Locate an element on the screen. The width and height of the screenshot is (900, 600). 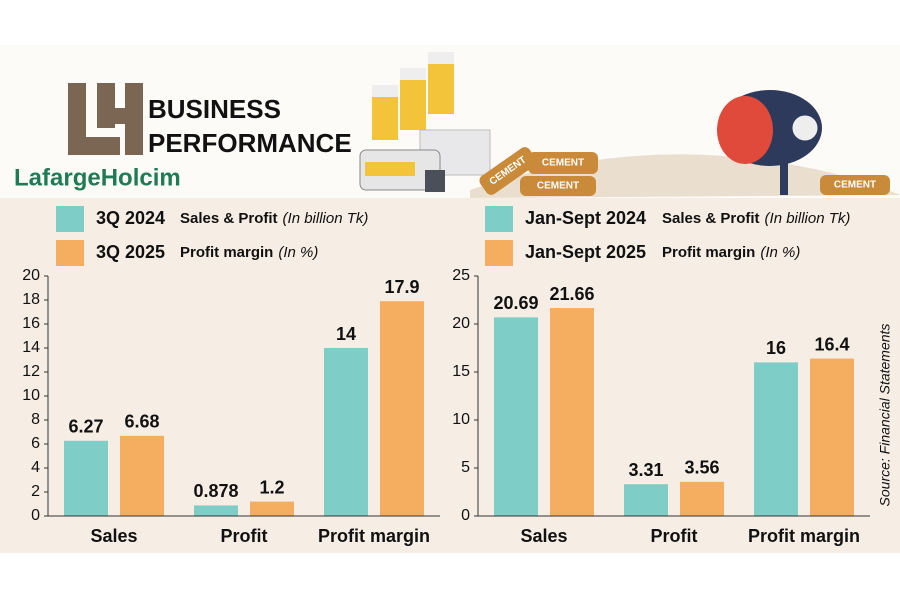
value-label: 3.56 is located at coordinates (701, 468).